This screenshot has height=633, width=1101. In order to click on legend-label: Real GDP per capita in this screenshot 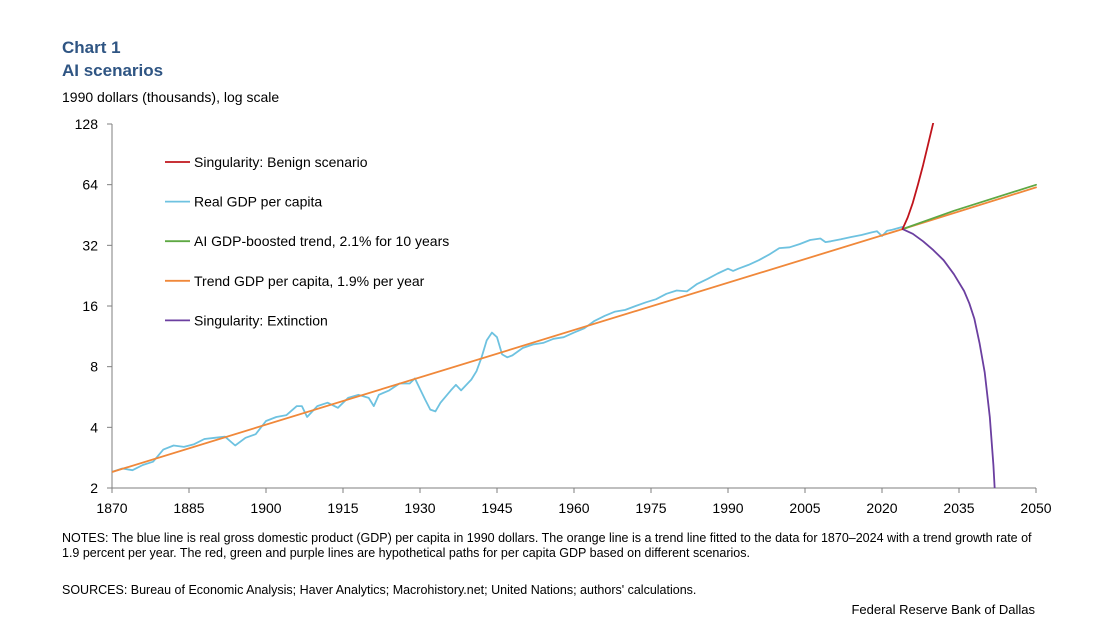, I will do `click(258, 202)`.